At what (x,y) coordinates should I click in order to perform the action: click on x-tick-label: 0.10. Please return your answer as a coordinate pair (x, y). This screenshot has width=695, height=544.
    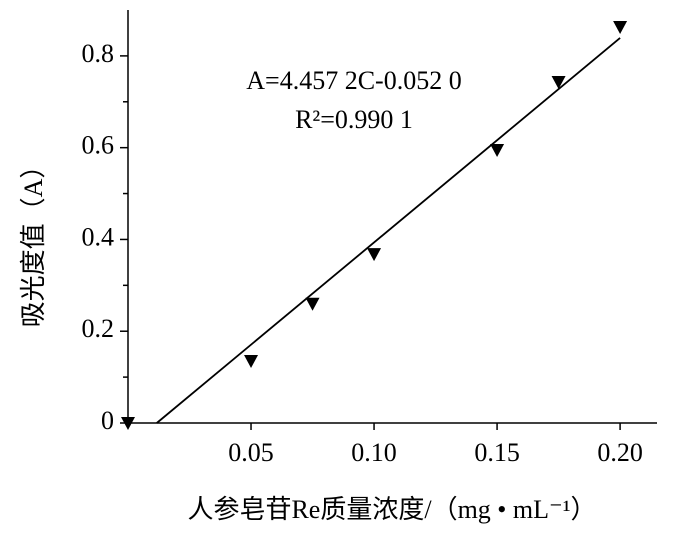
    Looking at the image, I should click on (374, 452).